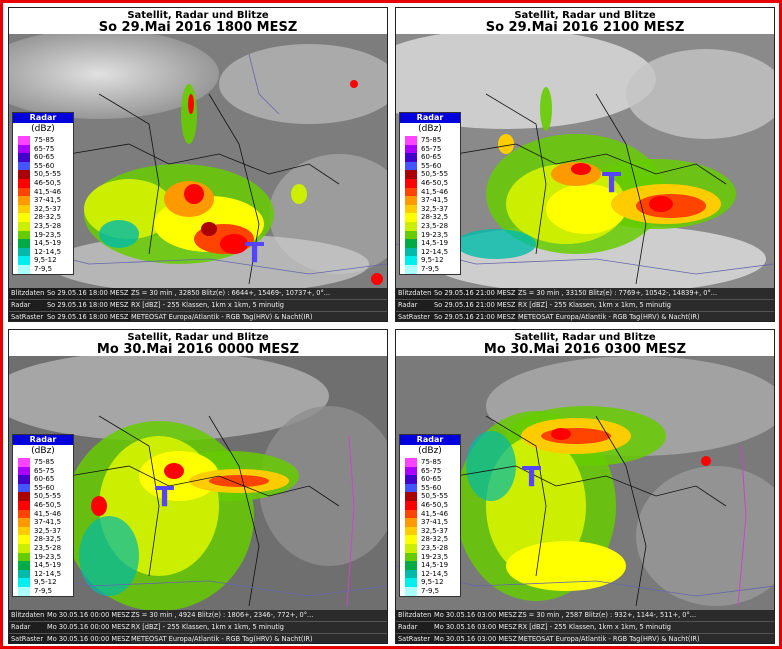  I want to click on legend-label: 55-60, so click(44, 487).